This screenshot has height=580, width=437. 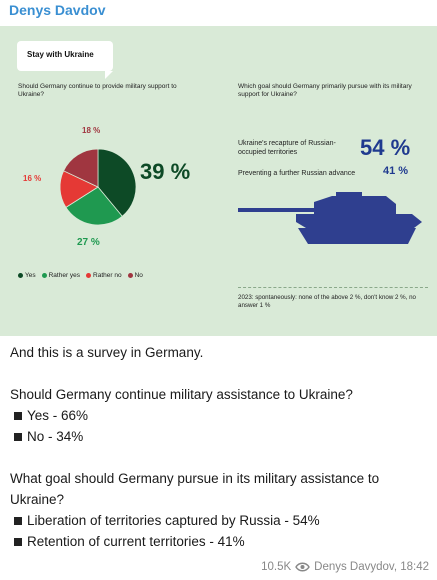 What do you see at coordinates (138, 275) in the screenshot?
I see `legend-label: No` at bounding box center [138, 275].